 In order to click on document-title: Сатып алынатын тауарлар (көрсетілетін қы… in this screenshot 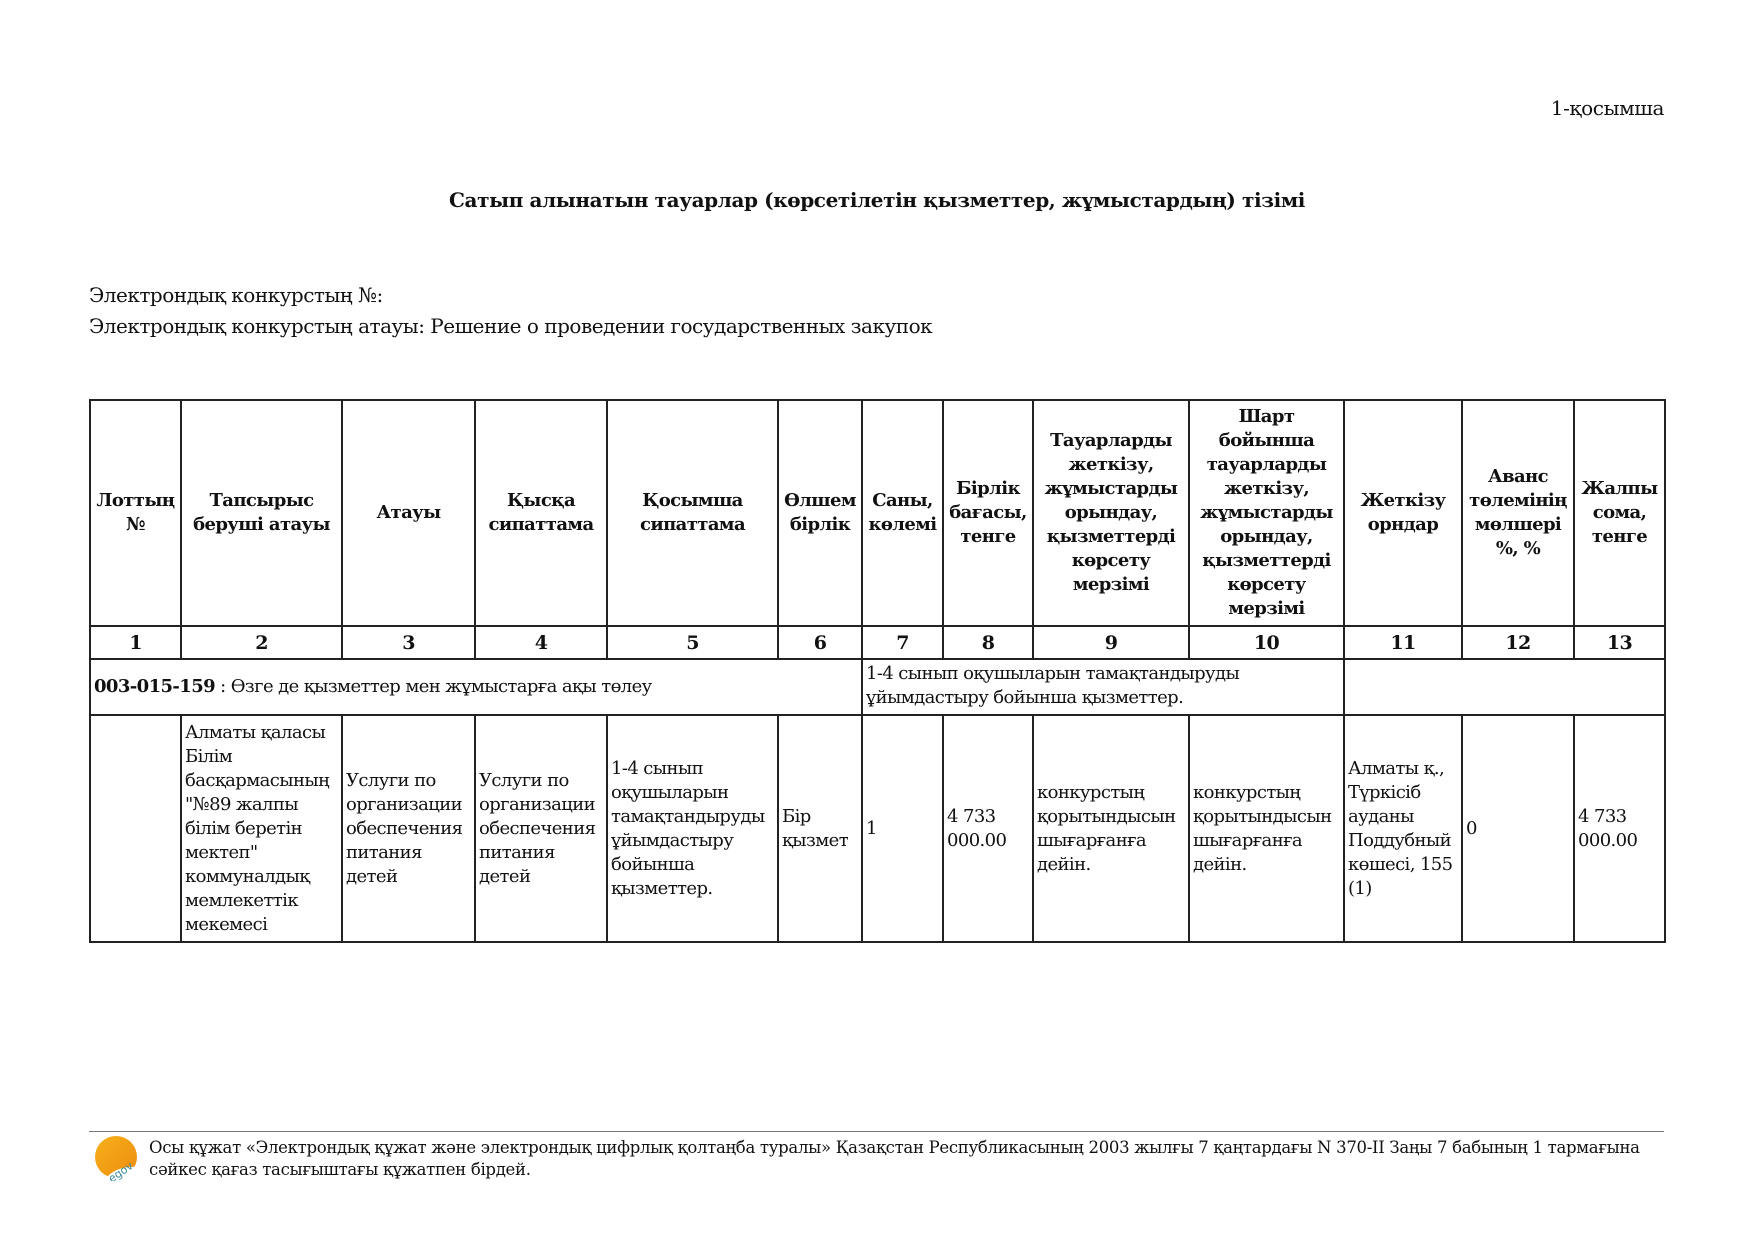, I will do `click(877, 200)`.